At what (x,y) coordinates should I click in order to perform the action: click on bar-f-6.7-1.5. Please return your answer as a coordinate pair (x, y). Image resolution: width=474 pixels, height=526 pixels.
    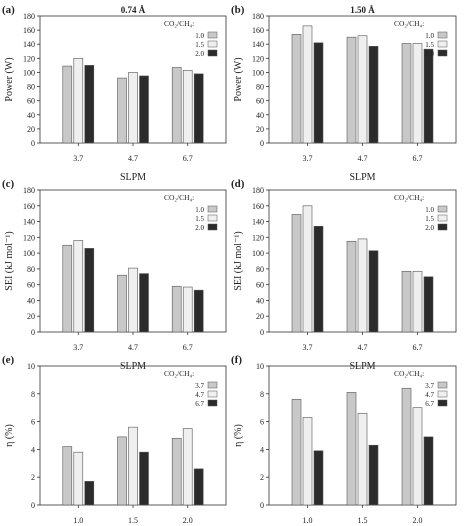
    Looking at the image, I should click on (373, 475).